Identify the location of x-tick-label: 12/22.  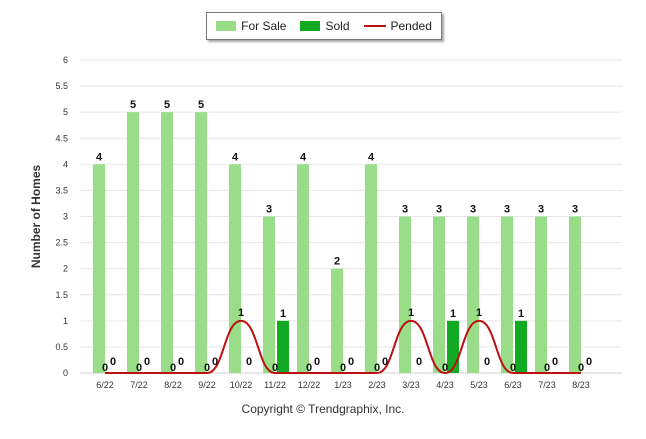
(309, 385).